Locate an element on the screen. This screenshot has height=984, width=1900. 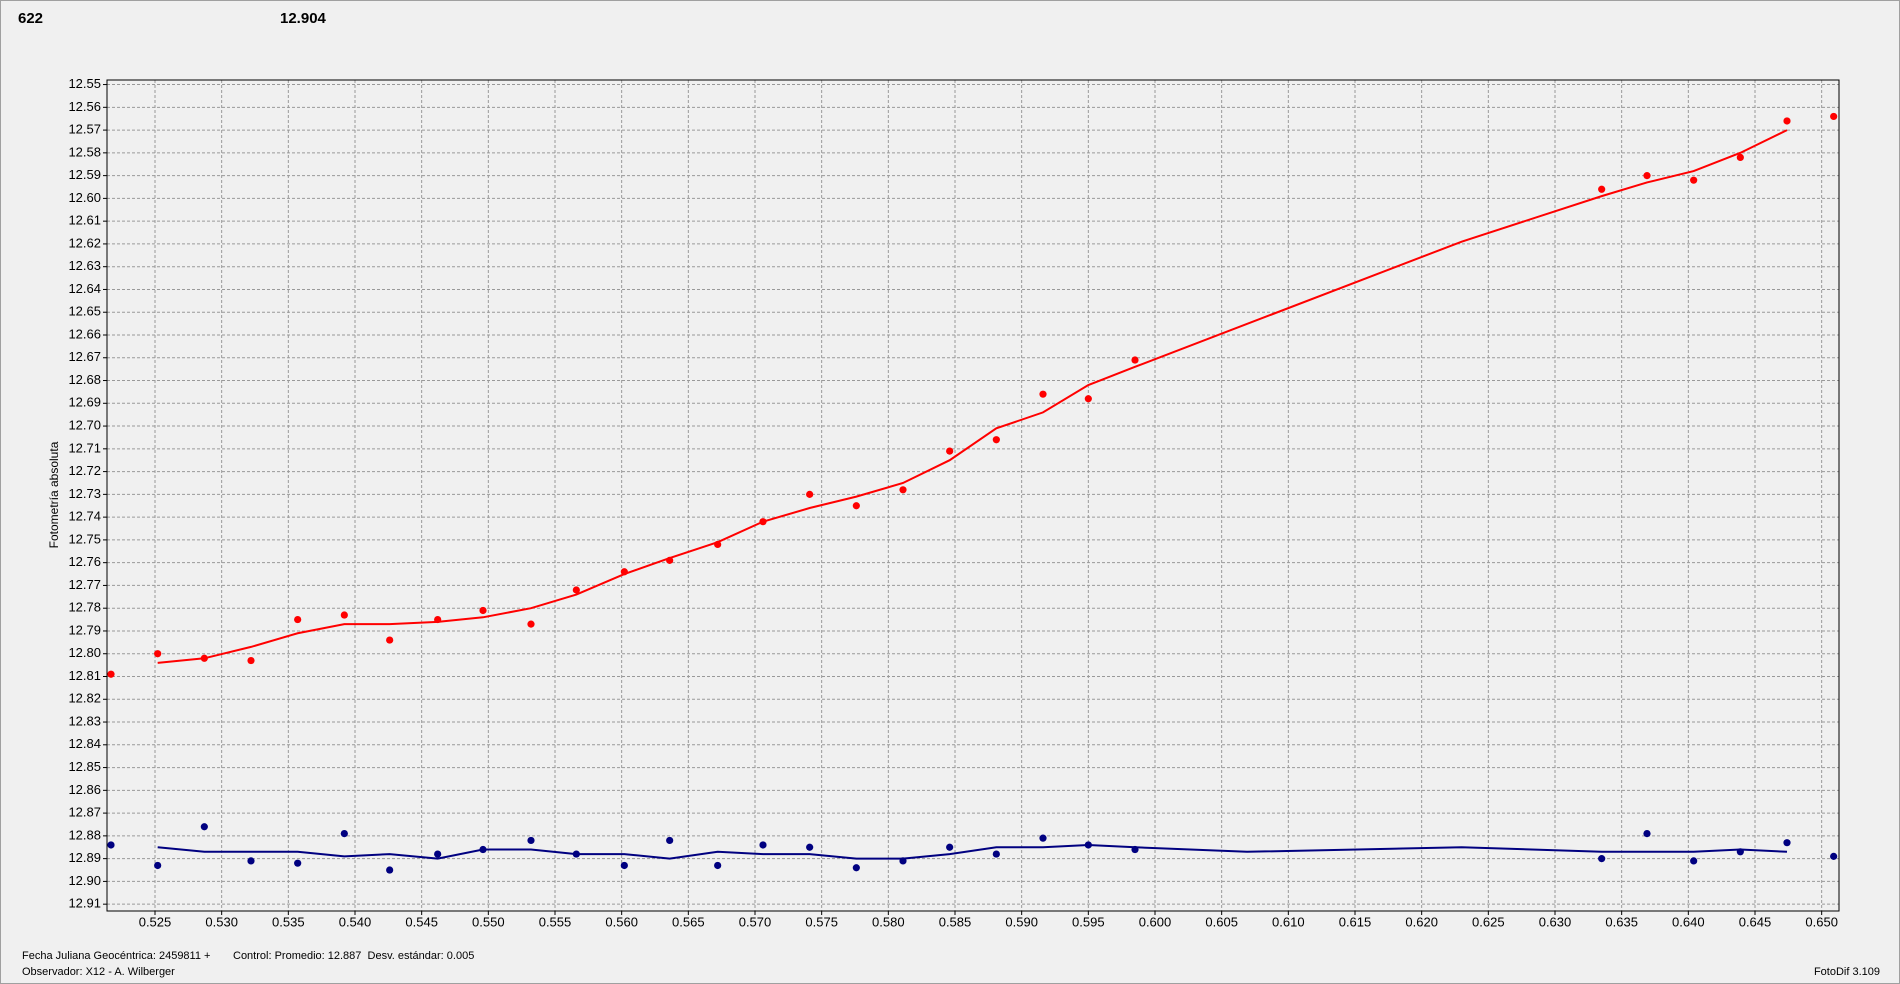
y-tick-label: 12.62 is located at coordinates (84, 242).